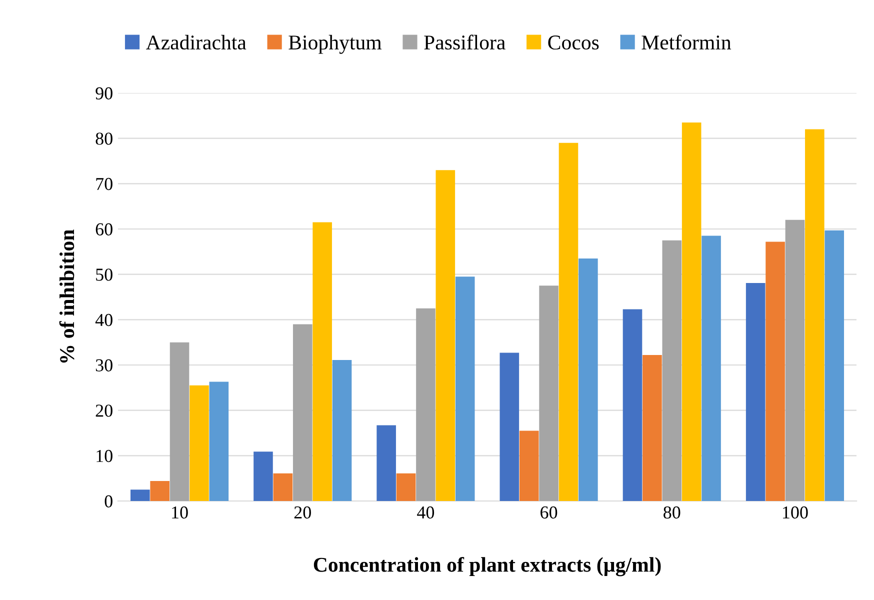 This screenshot has height=600, width=874. Describe the element at coordinates (108, 501) in the screenshot. I see `y-tick-label: 0` at that location.